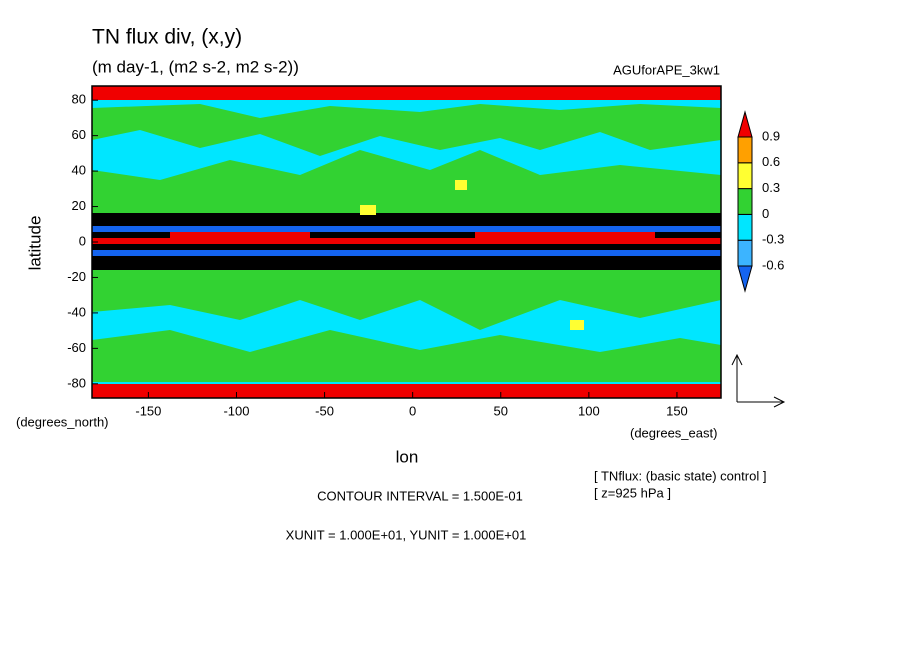  I want to click on x-tick-label: -50, so click(324, 410).